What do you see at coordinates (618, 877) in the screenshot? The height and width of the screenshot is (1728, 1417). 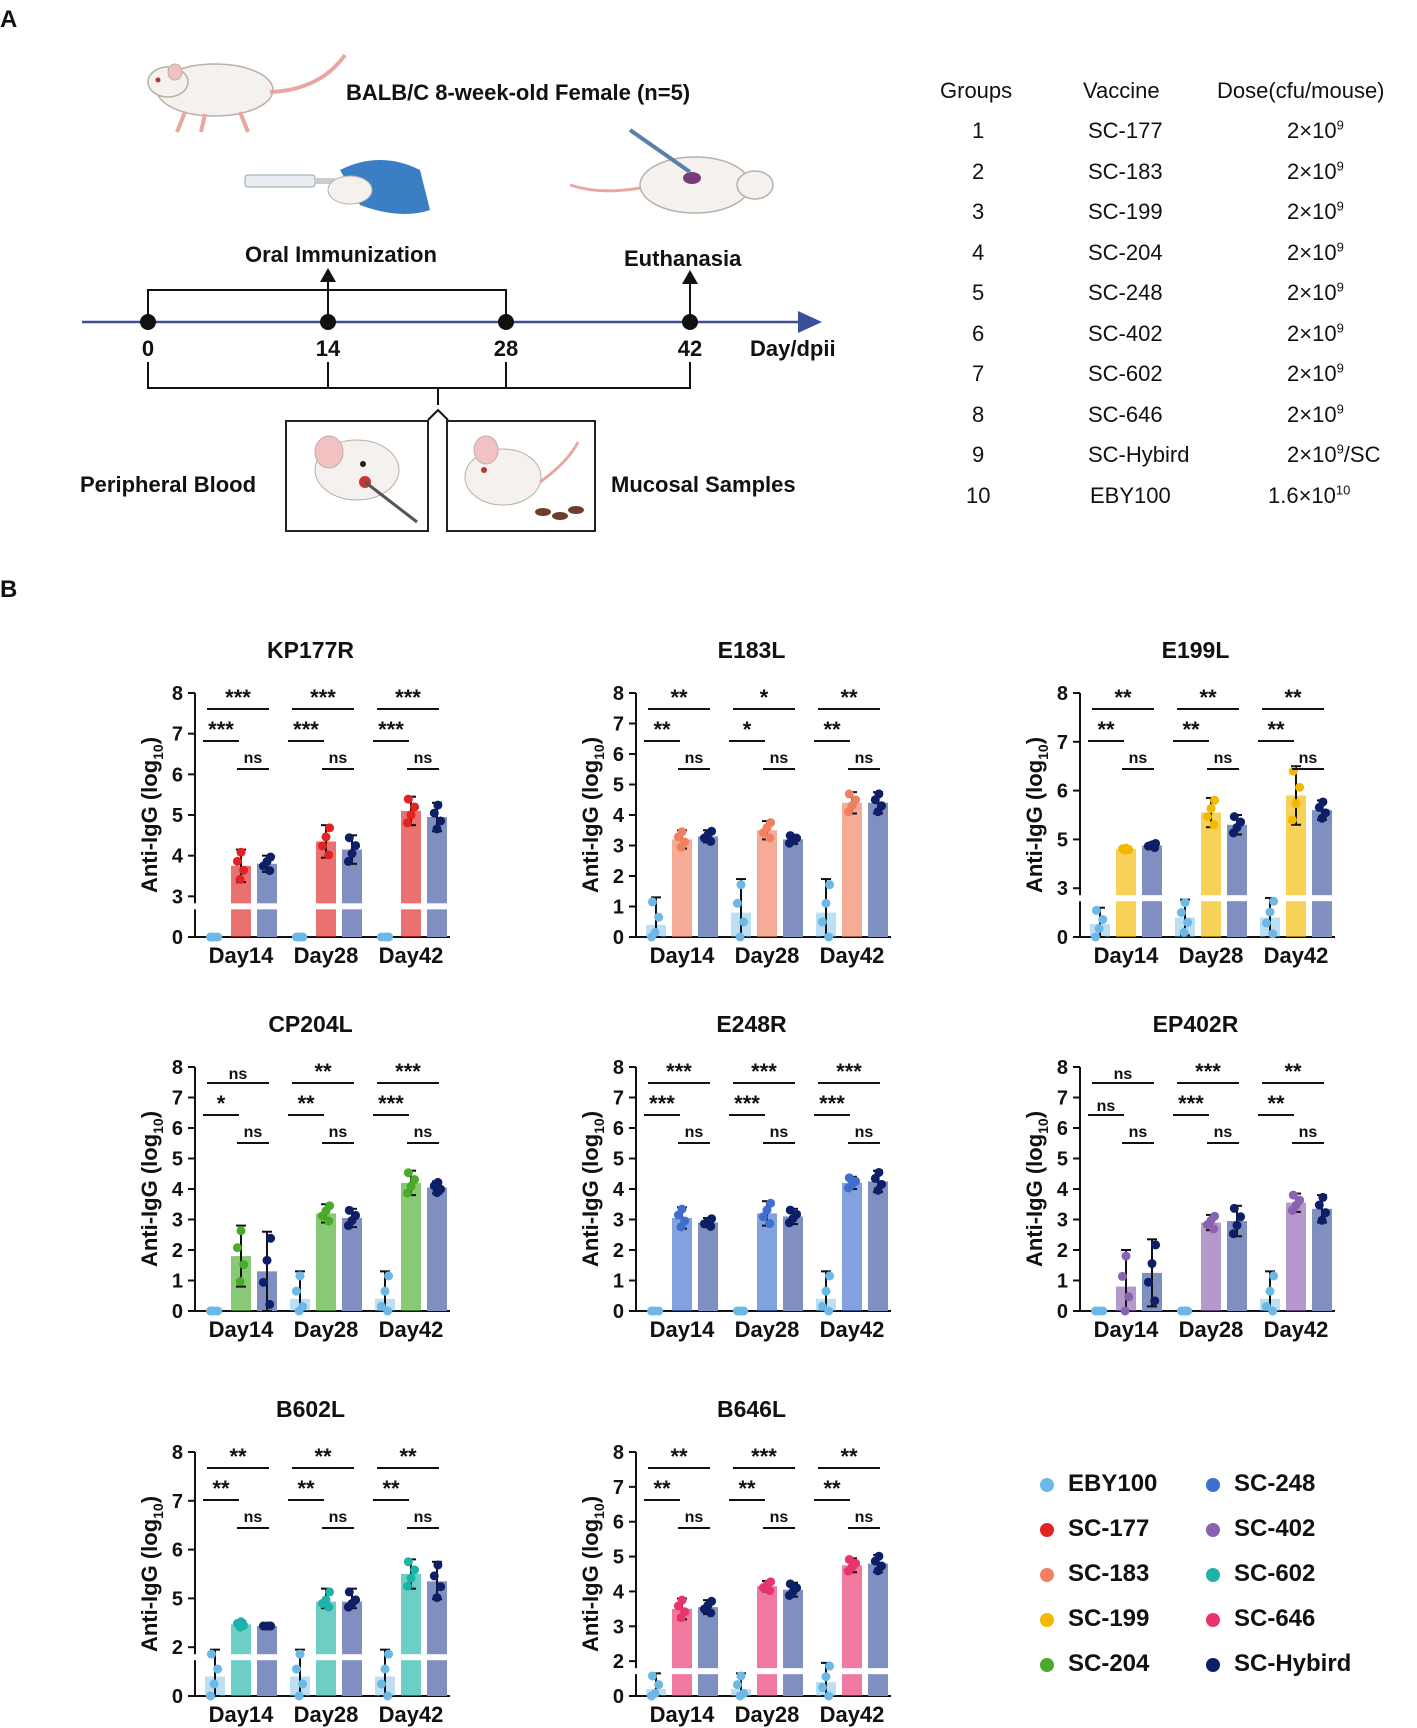 I see `y-tick-label: 2` at bounding box center [618, 877].